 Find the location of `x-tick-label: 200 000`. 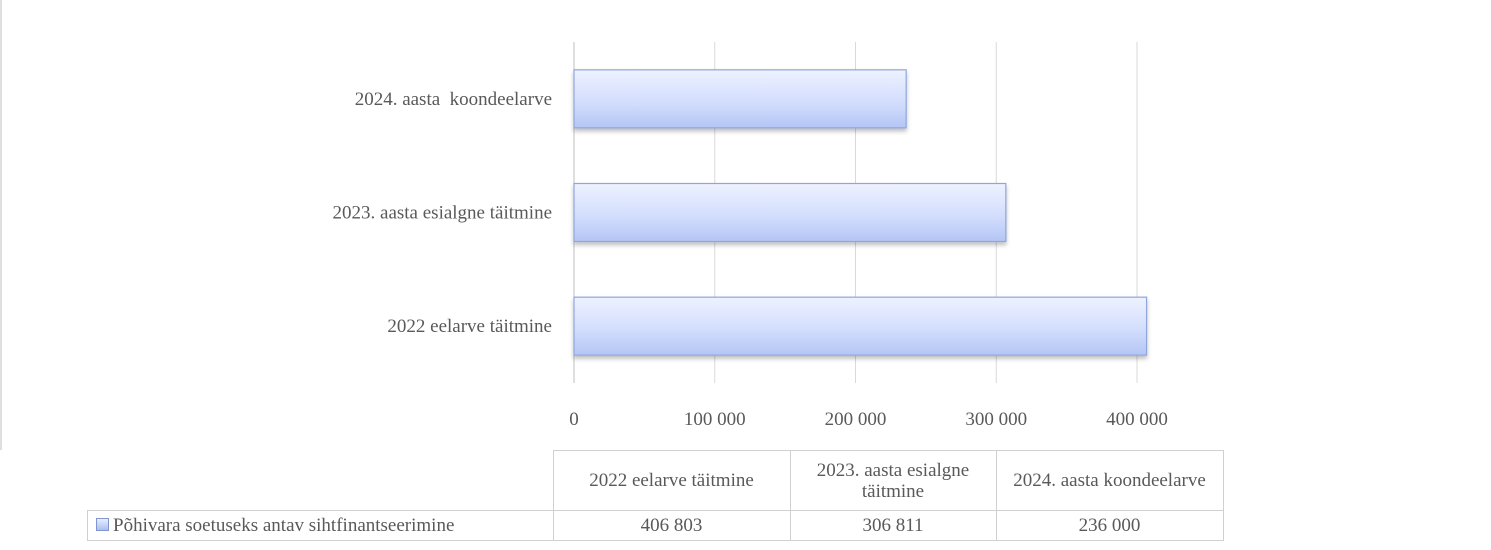

x-tick-label: 200 000 is located at coordinates (856, 419).